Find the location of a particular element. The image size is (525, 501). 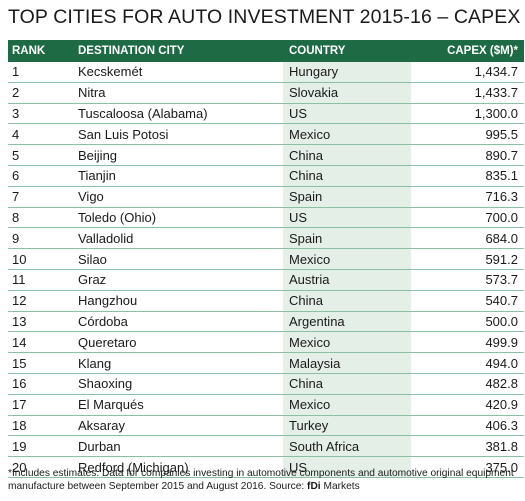

table-row: 6 Tianjin China 835.1 is located at coordinates (266, 176).